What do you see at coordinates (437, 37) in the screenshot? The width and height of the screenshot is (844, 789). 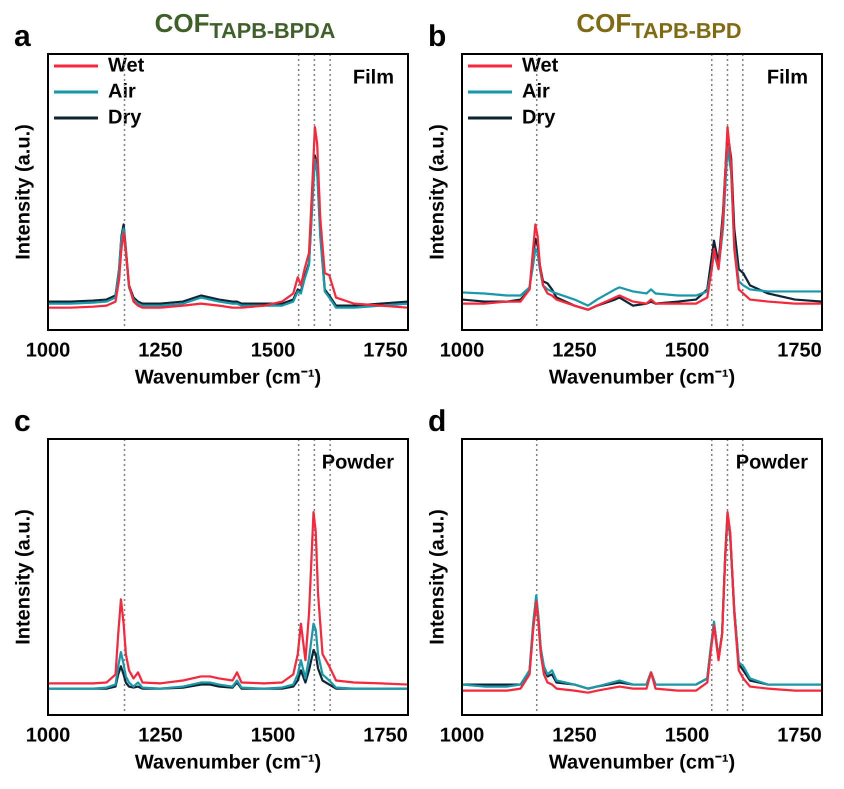 I see `text: b` at bounding box center [437, 37].